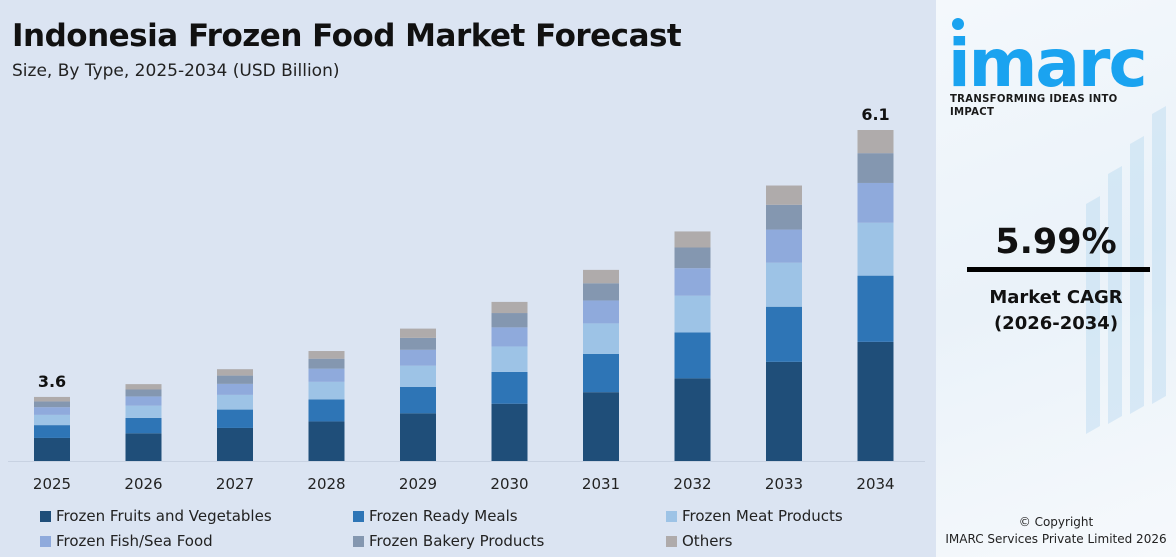  What do you see at coordinates (1056, 297) in the screenshot?
I see `cagr-label-text: Market CAGR` at bounding box center [1056, 297].